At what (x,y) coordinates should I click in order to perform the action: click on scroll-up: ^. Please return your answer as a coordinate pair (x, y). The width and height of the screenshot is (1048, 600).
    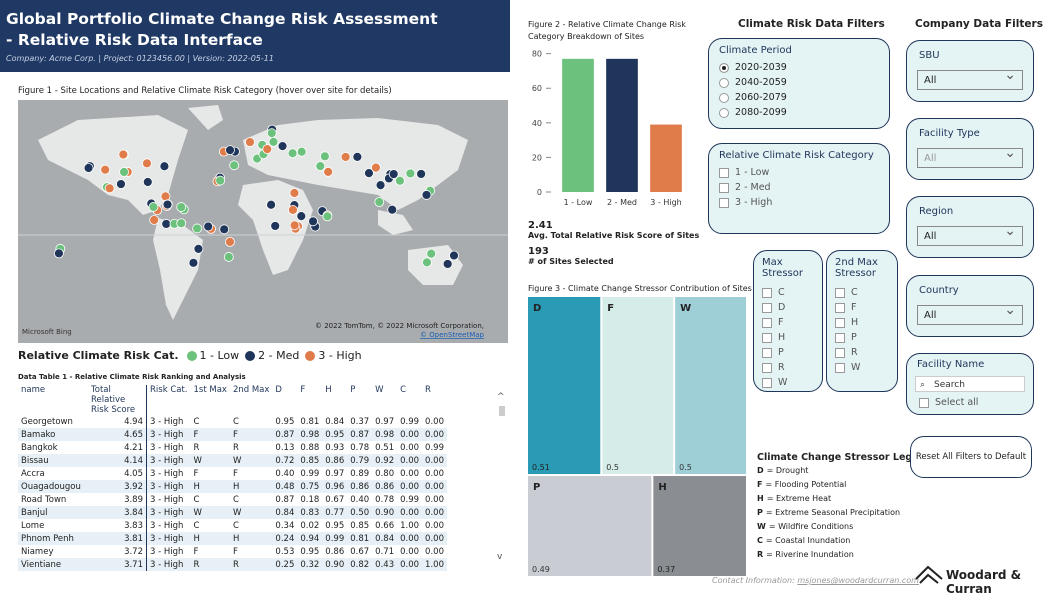
    Looking at the image, I should click on (501, 397).